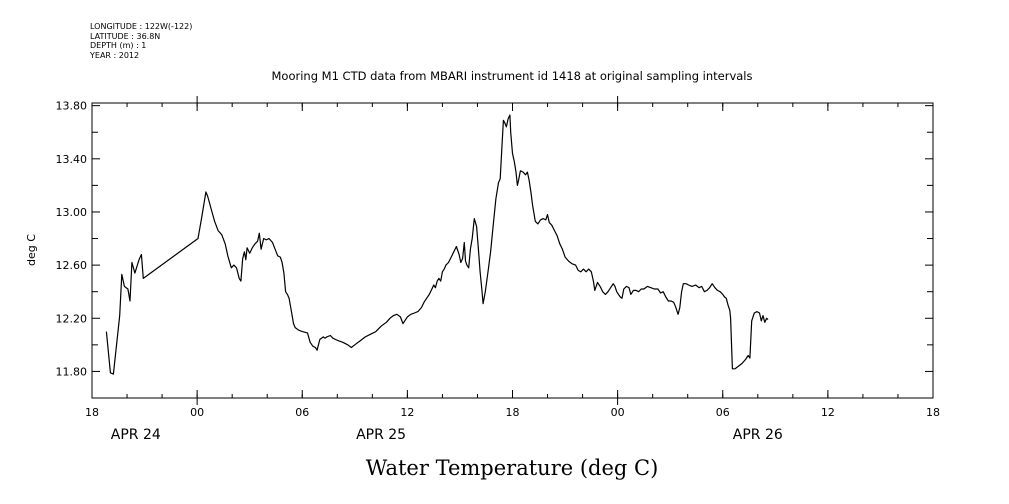  What do you see at coordinates (72, 212) in the screenshot?
I see `y-tick-label: 13.00` at bounding box center [72, 212].